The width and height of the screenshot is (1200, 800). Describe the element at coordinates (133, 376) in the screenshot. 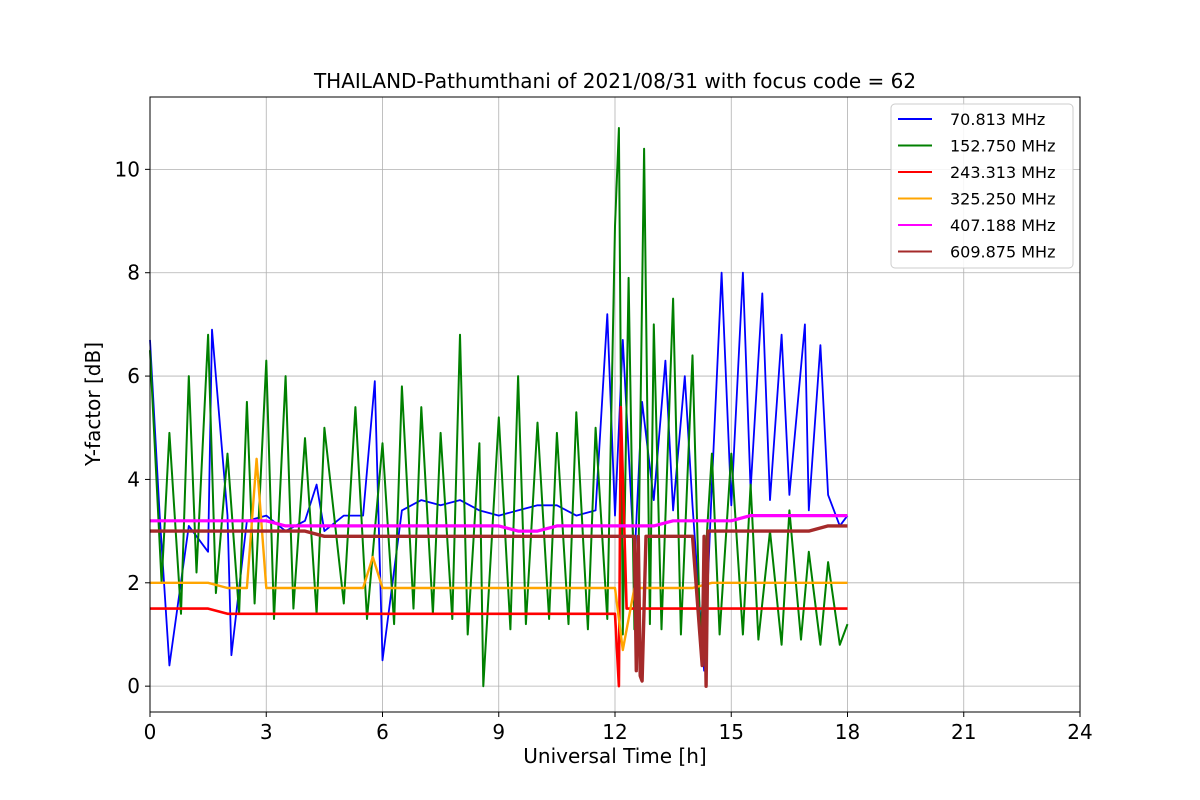

I see `y-tick-label: 6` at that location.